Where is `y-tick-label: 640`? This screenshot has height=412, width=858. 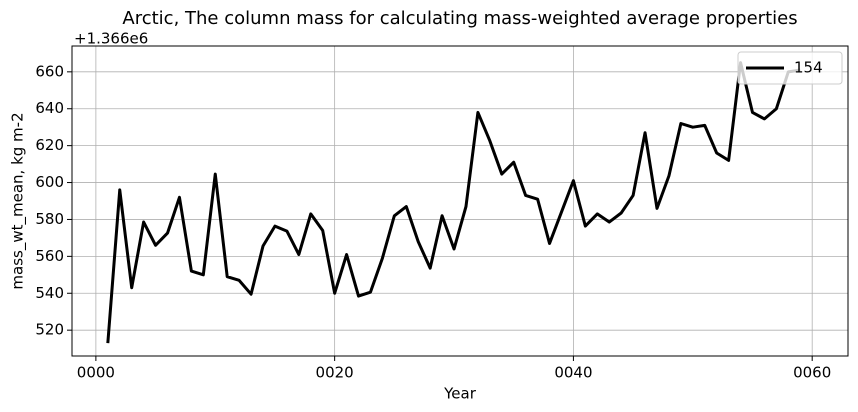 y-tick-label: 640 is located at coordinates (49, 108).